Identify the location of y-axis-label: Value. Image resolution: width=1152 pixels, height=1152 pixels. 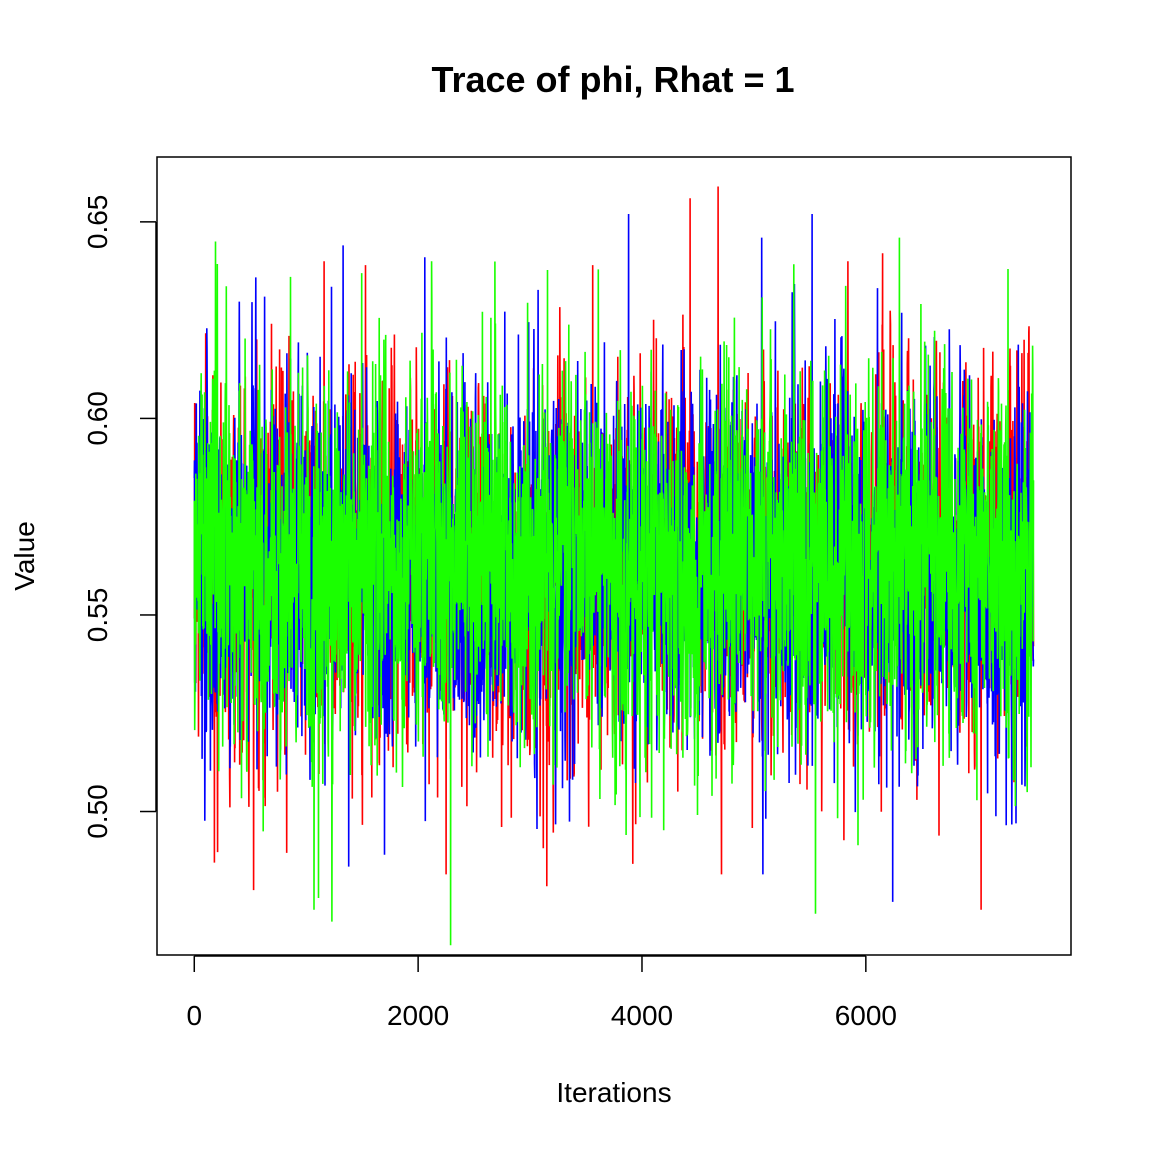
(24, 556).